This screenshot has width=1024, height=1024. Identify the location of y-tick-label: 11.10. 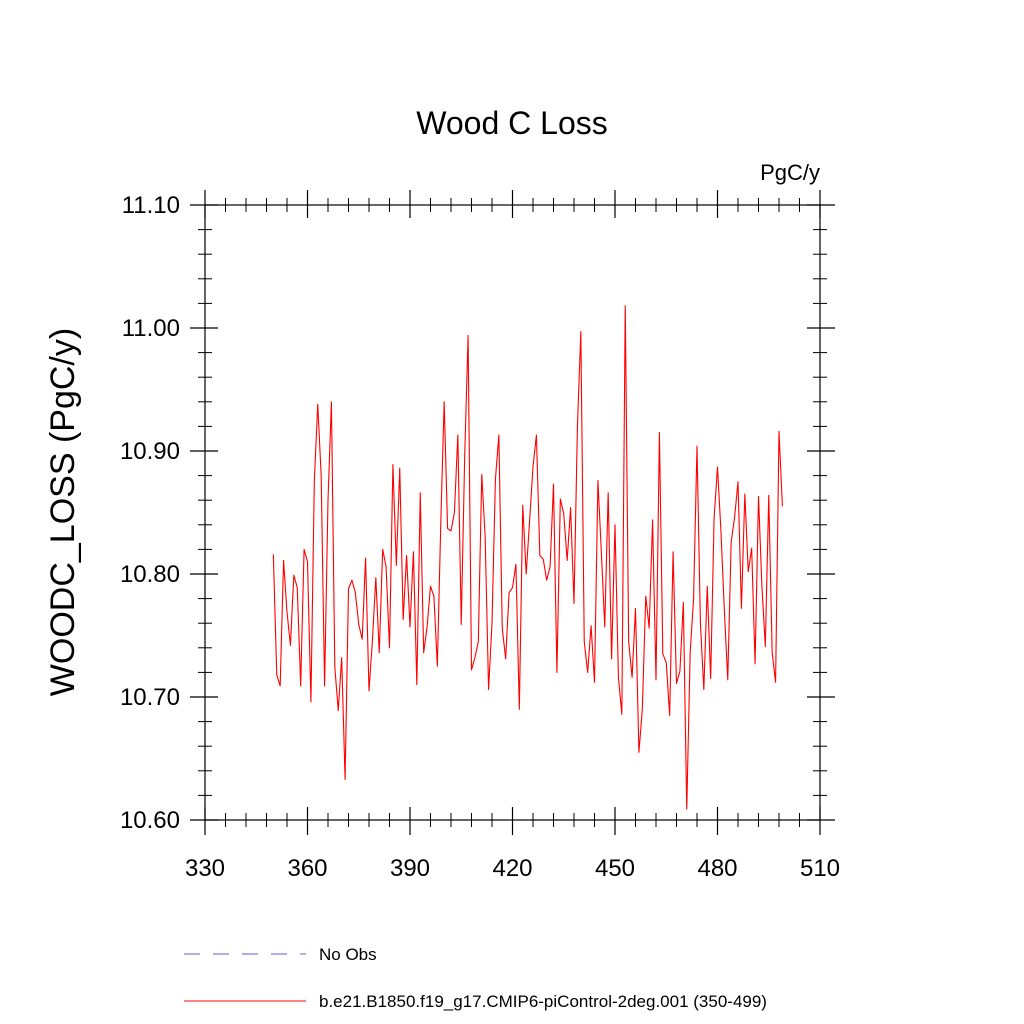
(151, 205).